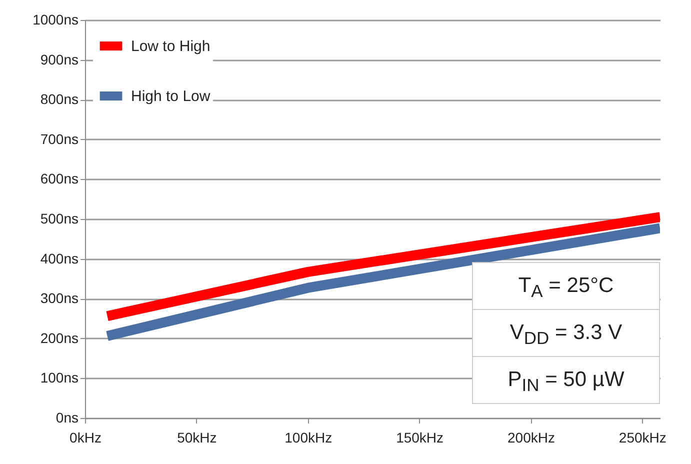 Image resolution: width=691 pixels, height=464 pixels. I want to click on note-panel: T$_{A}$ = 25°C V$_{DD}$ = 3.3 V P$_{IN}$ = 50 µW, so click(566, 333).